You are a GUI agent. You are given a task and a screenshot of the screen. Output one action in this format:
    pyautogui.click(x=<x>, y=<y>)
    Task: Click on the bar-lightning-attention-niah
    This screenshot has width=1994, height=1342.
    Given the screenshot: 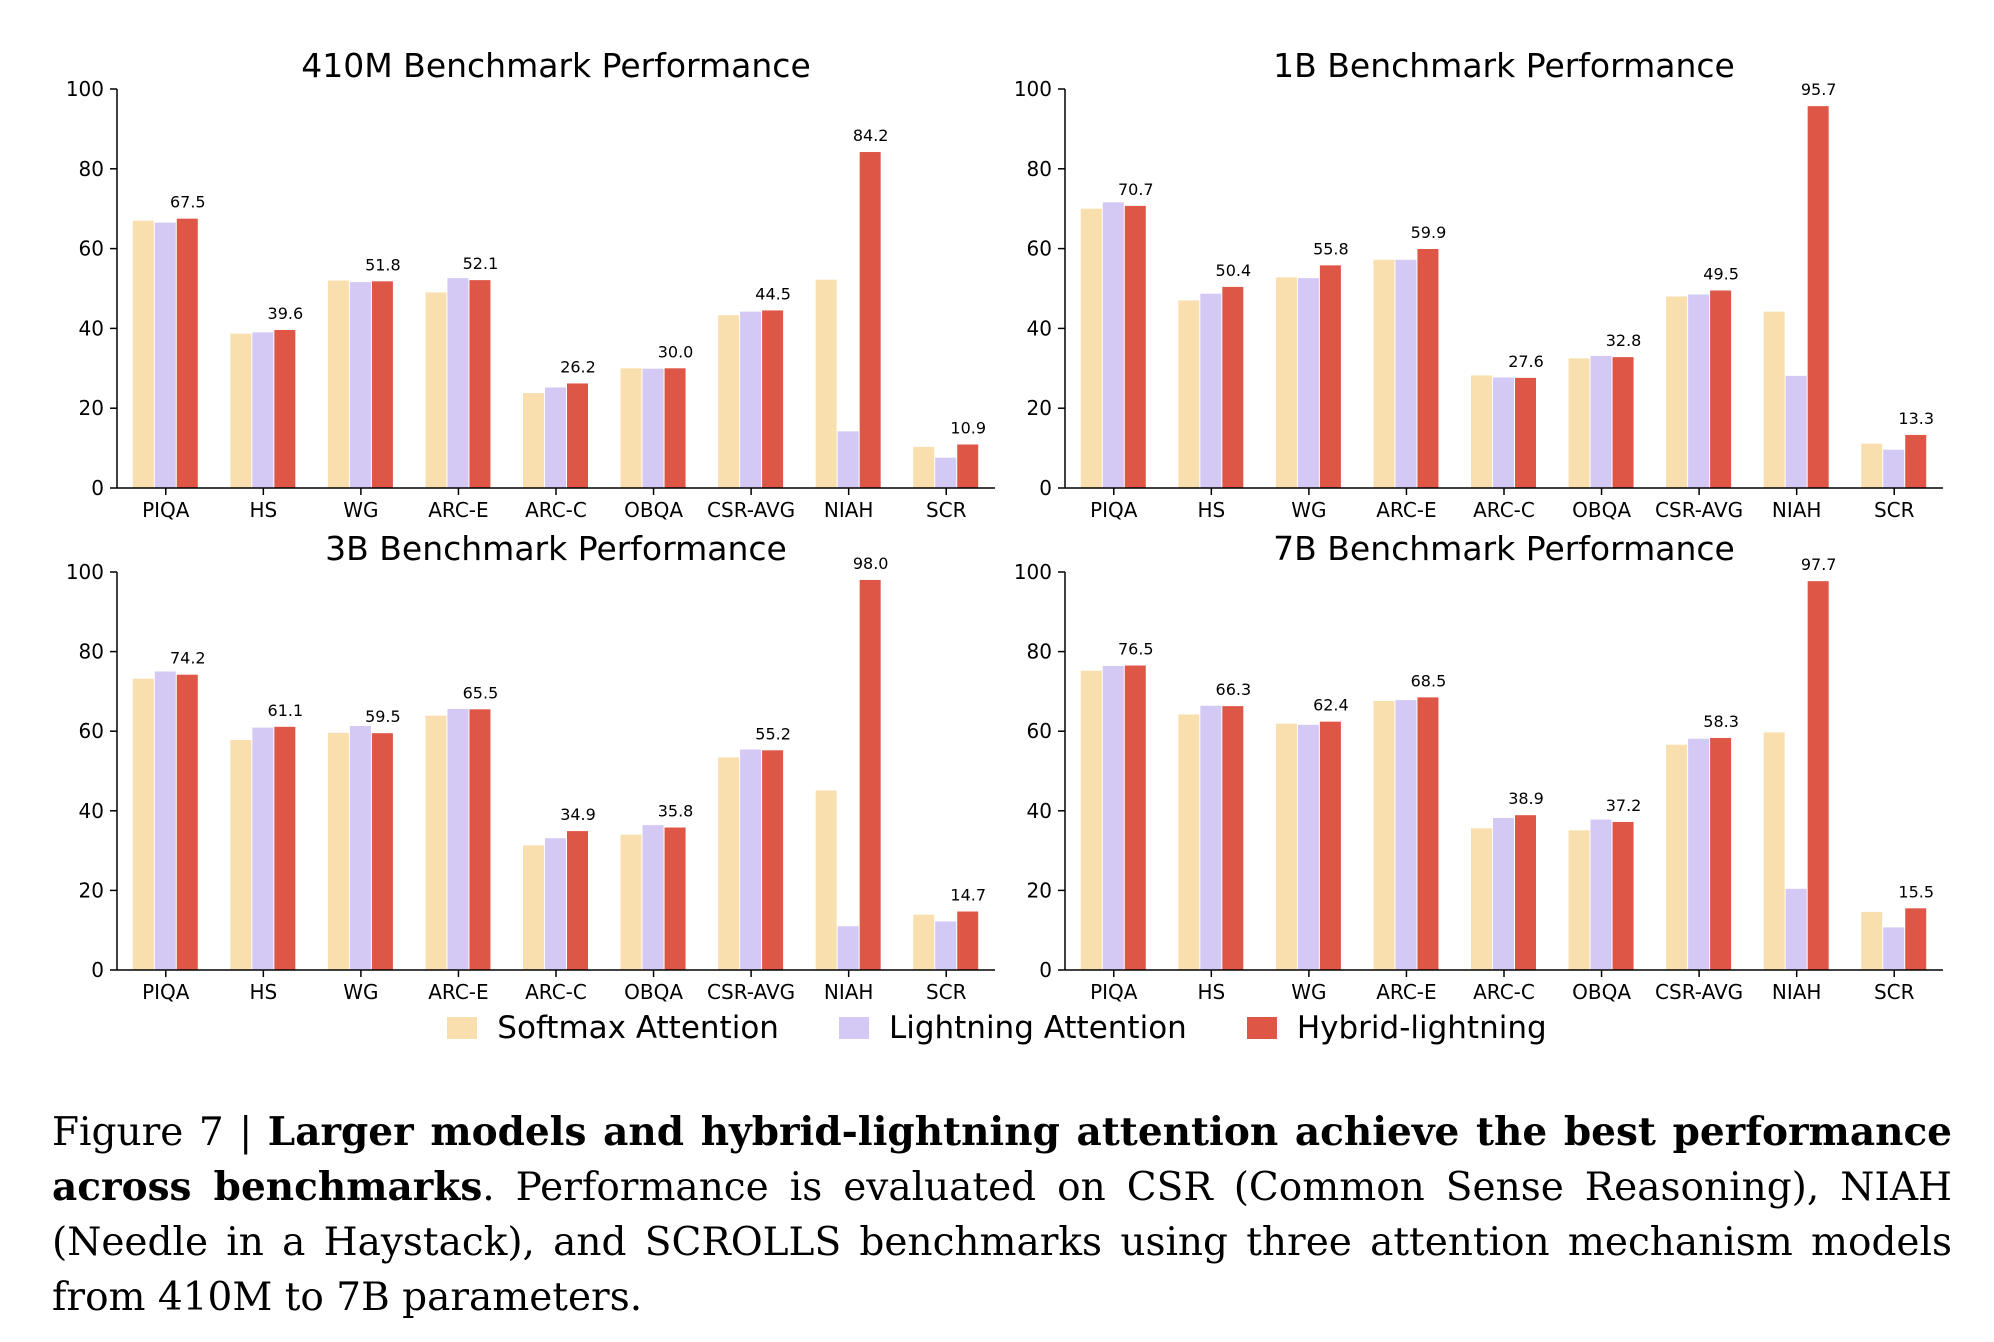 What is the action you would take?
    pyautogui.click(x=1796, y=431)
    